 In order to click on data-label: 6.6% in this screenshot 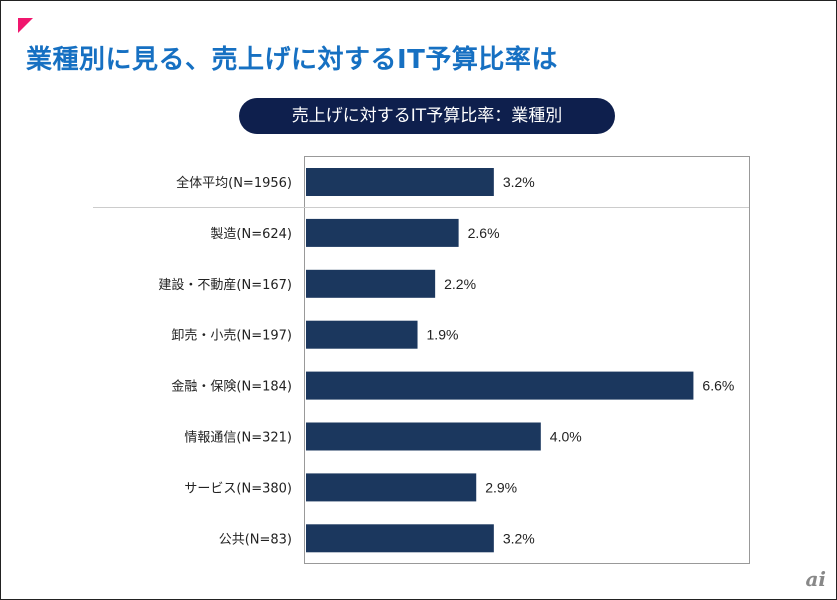, I will do `click(718, 386)`.